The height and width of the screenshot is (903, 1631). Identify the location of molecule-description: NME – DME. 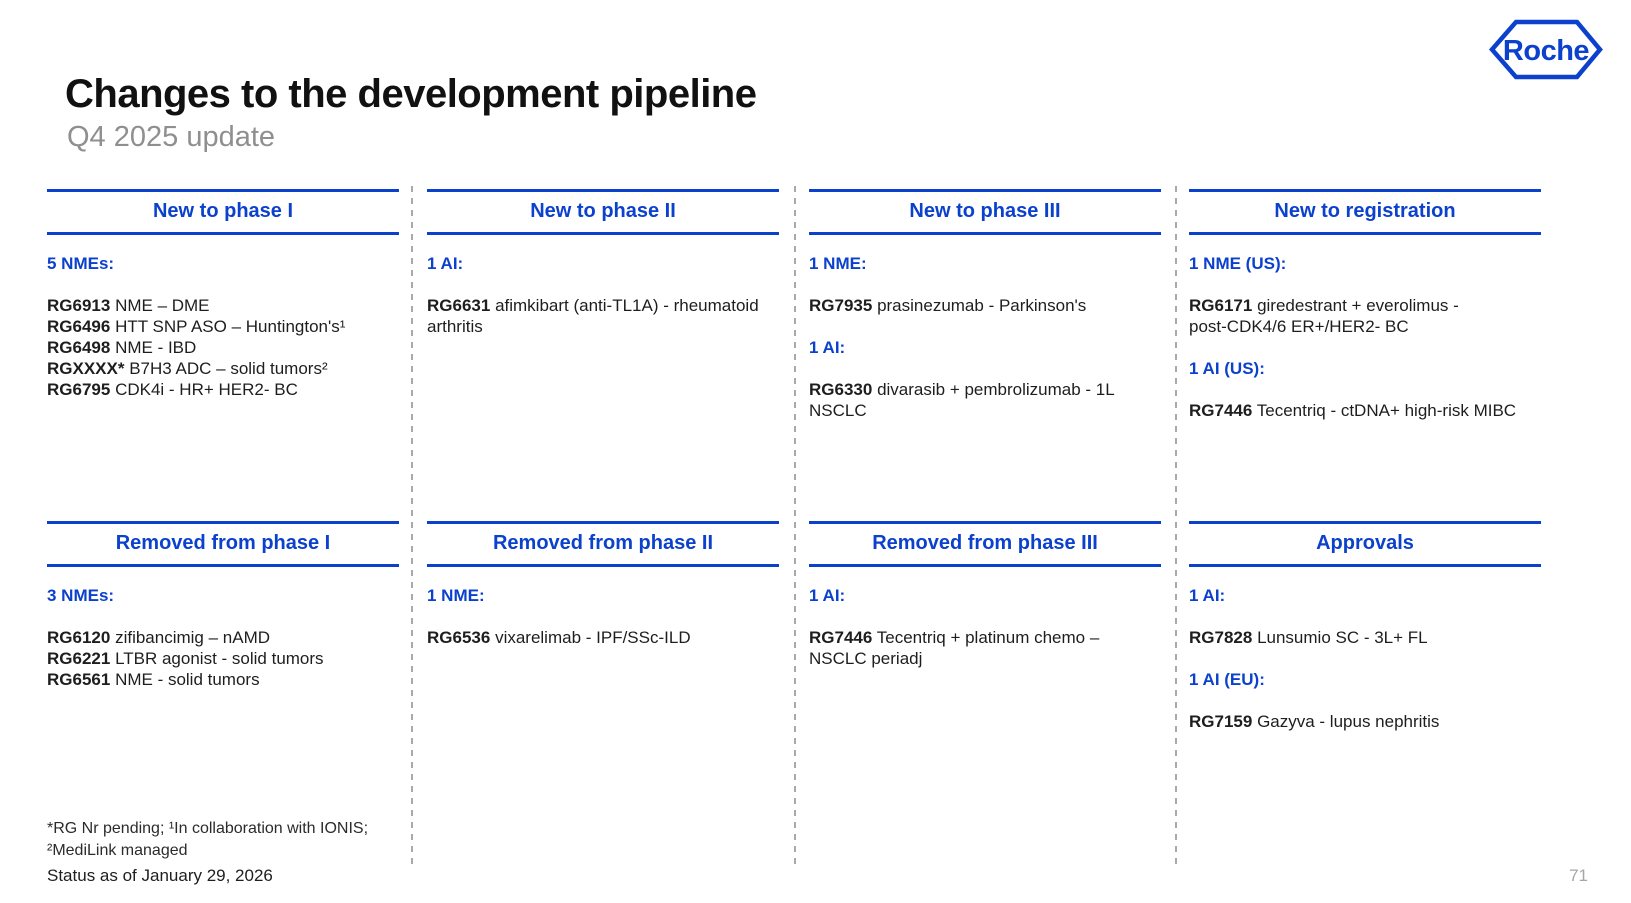
(162, 305).